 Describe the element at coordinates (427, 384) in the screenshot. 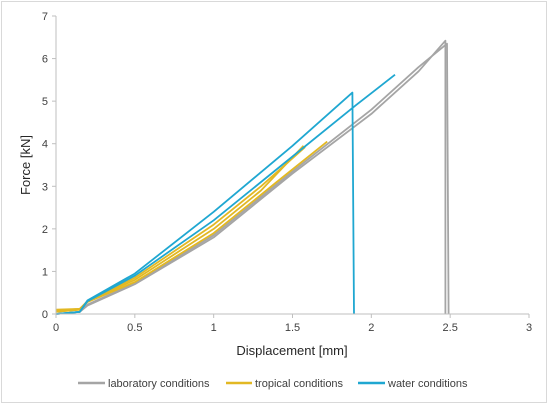

I see `legend-label-water: water conditions` at that location.